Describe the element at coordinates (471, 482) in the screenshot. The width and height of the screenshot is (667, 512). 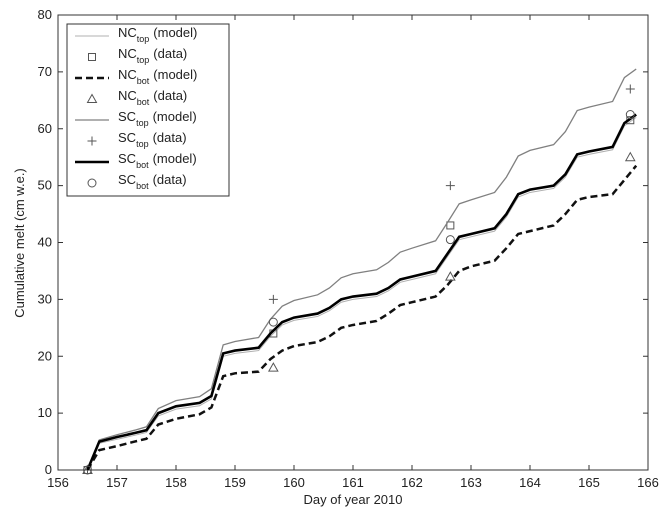
I see `x-tick-label: 163` at that location.